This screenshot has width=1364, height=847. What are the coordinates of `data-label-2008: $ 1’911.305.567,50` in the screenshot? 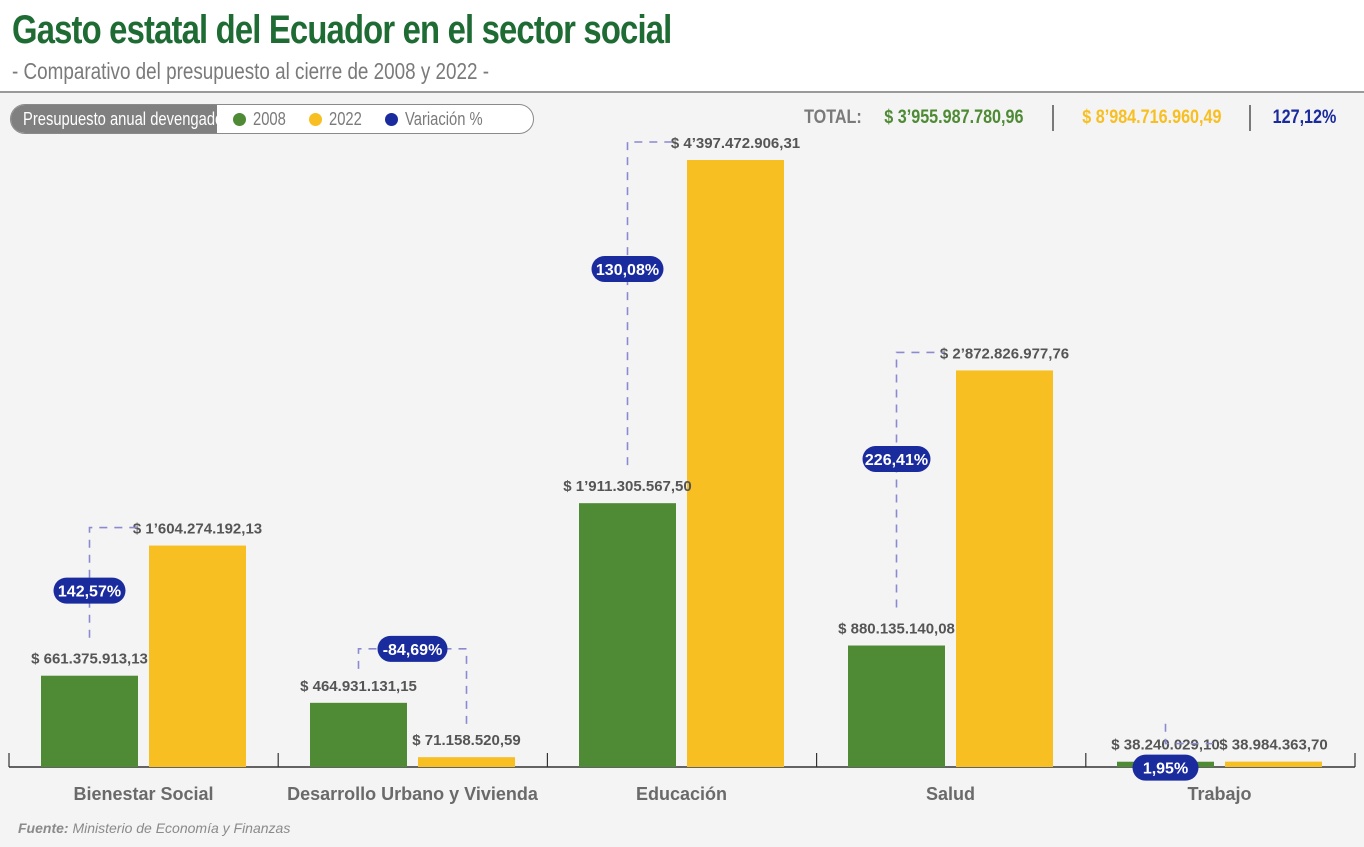 It's located at (627, 486).